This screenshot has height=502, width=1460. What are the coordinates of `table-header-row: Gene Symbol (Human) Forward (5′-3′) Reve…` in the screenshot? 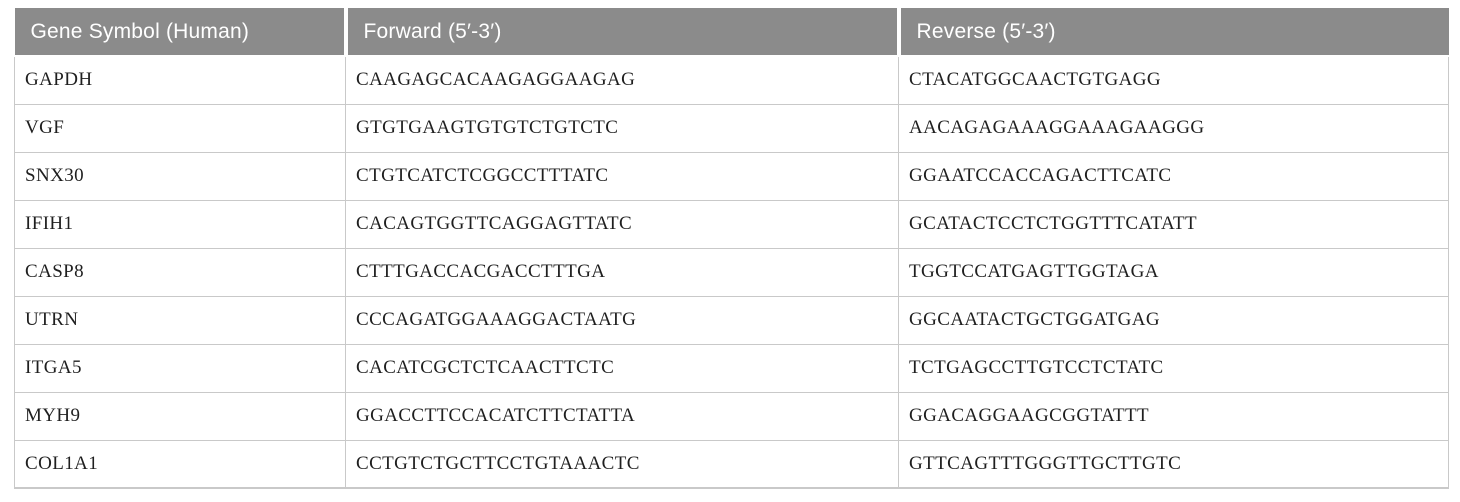 It's located at (731, 32).